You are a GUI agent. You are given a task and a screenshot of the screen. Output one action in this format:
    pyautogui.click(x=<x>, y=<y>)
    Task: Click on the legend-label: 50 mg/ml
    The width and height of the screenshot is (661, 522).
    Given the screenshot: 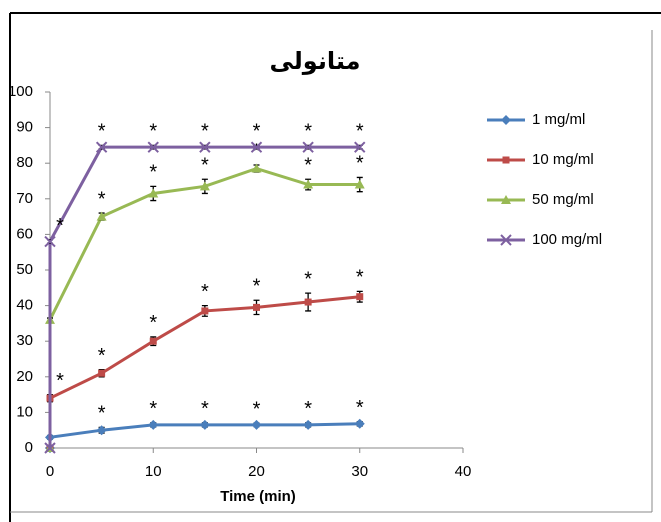 What is the action you would take?
    pyautogui.click(x=563, y=199)
    